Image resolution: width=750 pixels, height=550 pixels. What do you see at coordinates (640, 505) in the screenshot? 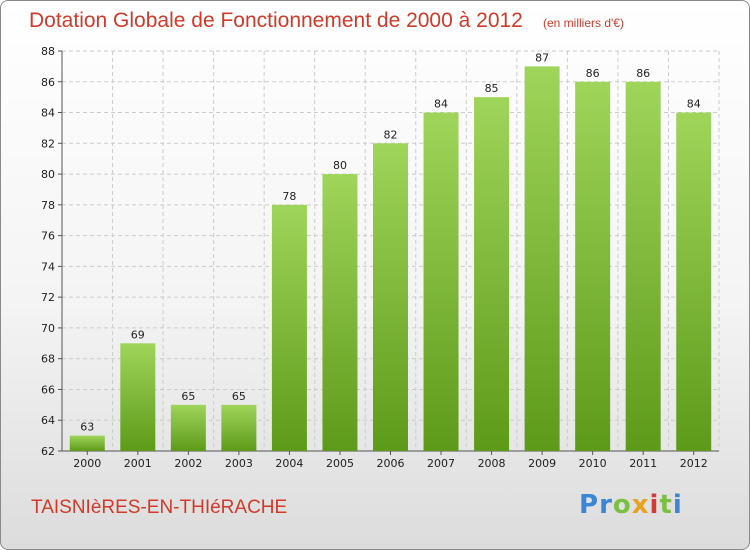
I see `logo-letter: x` at bounding box center [640, 505].